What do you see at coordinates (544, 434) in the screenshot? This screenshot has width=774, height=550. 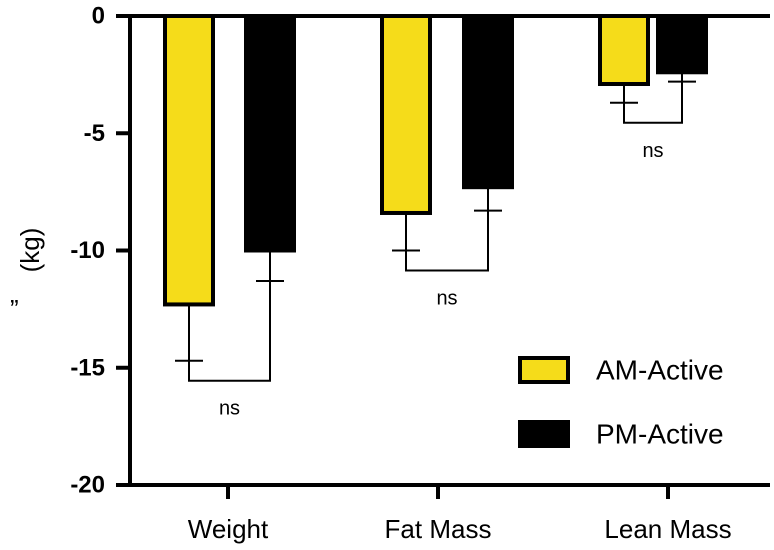 I see `legend-swatch-pm-active` at bounding box center [544, 434].